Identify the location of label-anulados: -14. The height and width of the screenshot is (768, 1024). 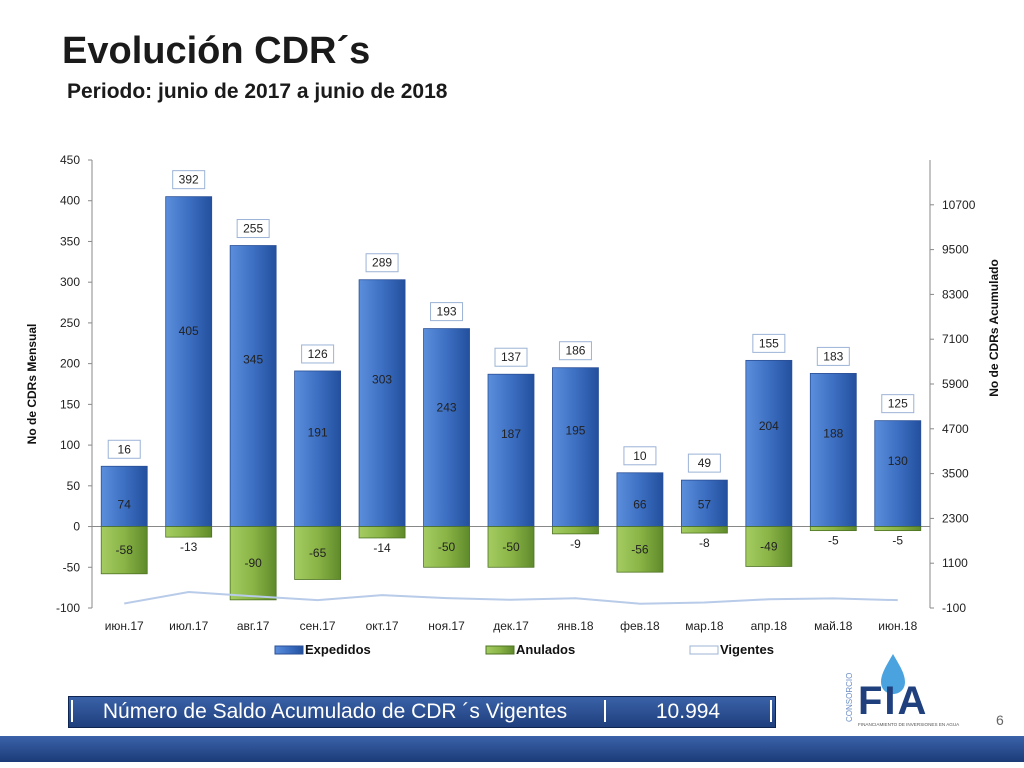
(382, 548).